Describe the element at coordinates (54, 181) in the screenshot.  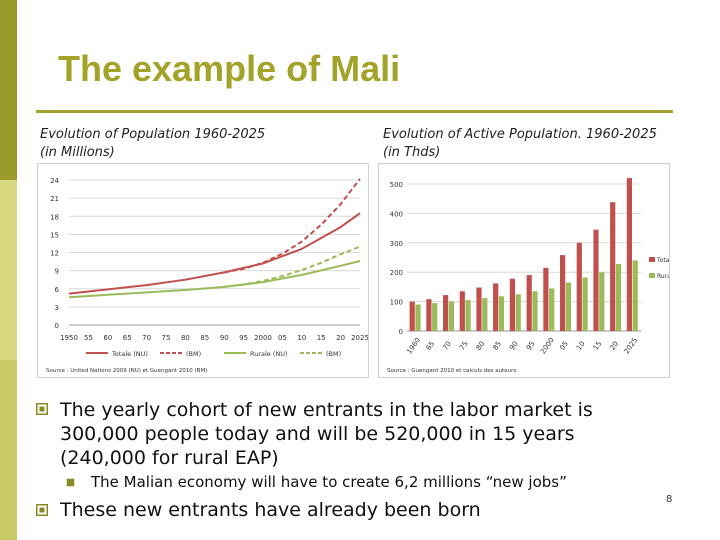
I see `y-tick-label: 24` at that location.